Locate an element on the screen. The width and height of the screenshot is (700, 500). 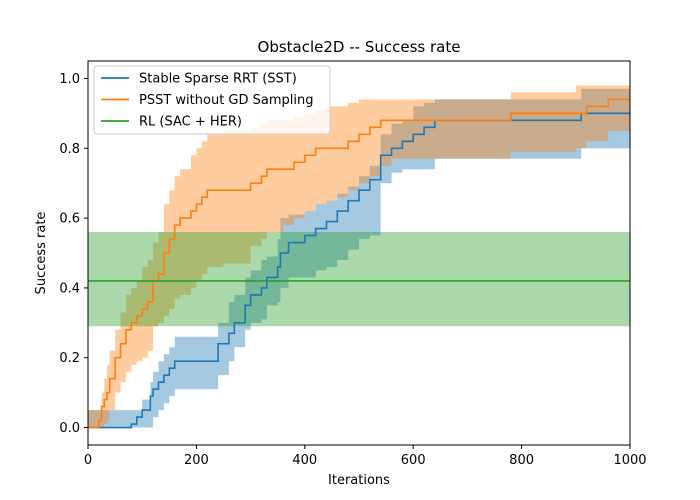
y-tick-label: 0.6 is located at coordinates (69, 219).